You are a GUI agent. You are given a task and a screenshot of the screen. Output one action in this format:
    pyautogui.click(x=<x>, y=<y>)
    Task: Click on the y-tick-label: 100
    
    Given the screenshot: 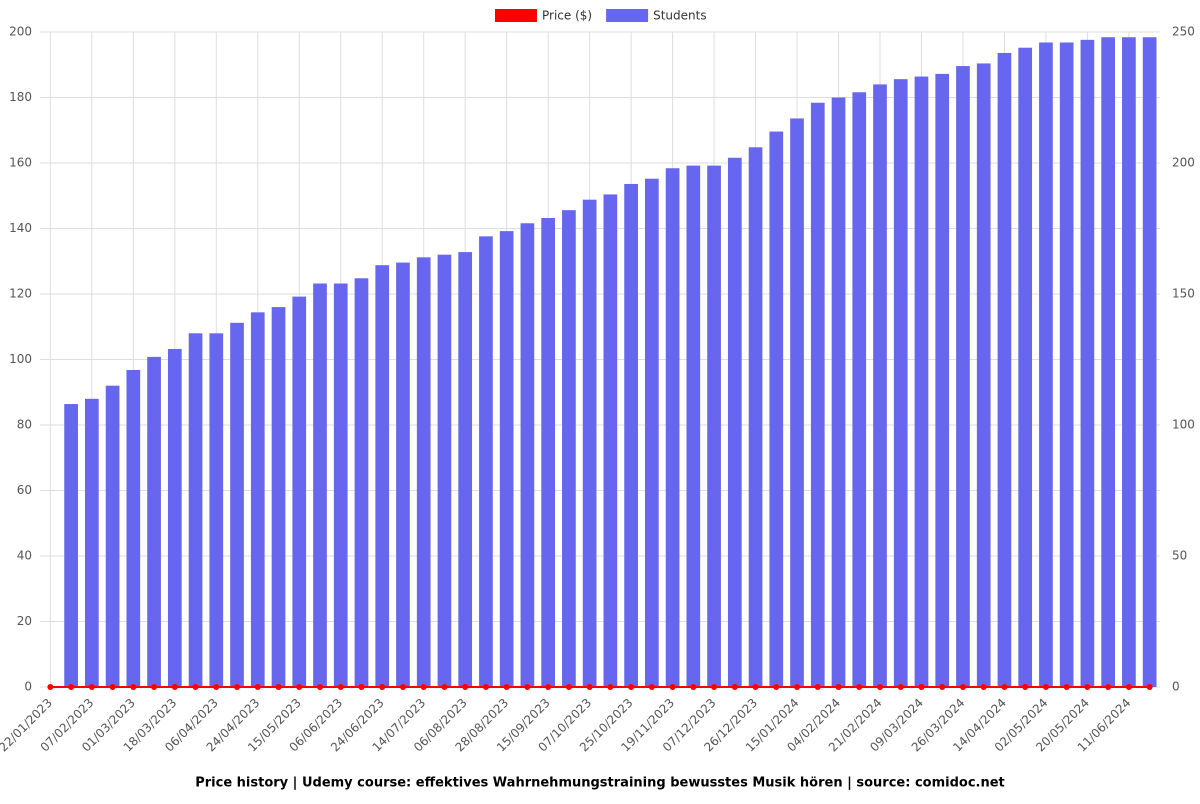 What is the action you would take?
    pyautogui.click(x=20, y=359)
    